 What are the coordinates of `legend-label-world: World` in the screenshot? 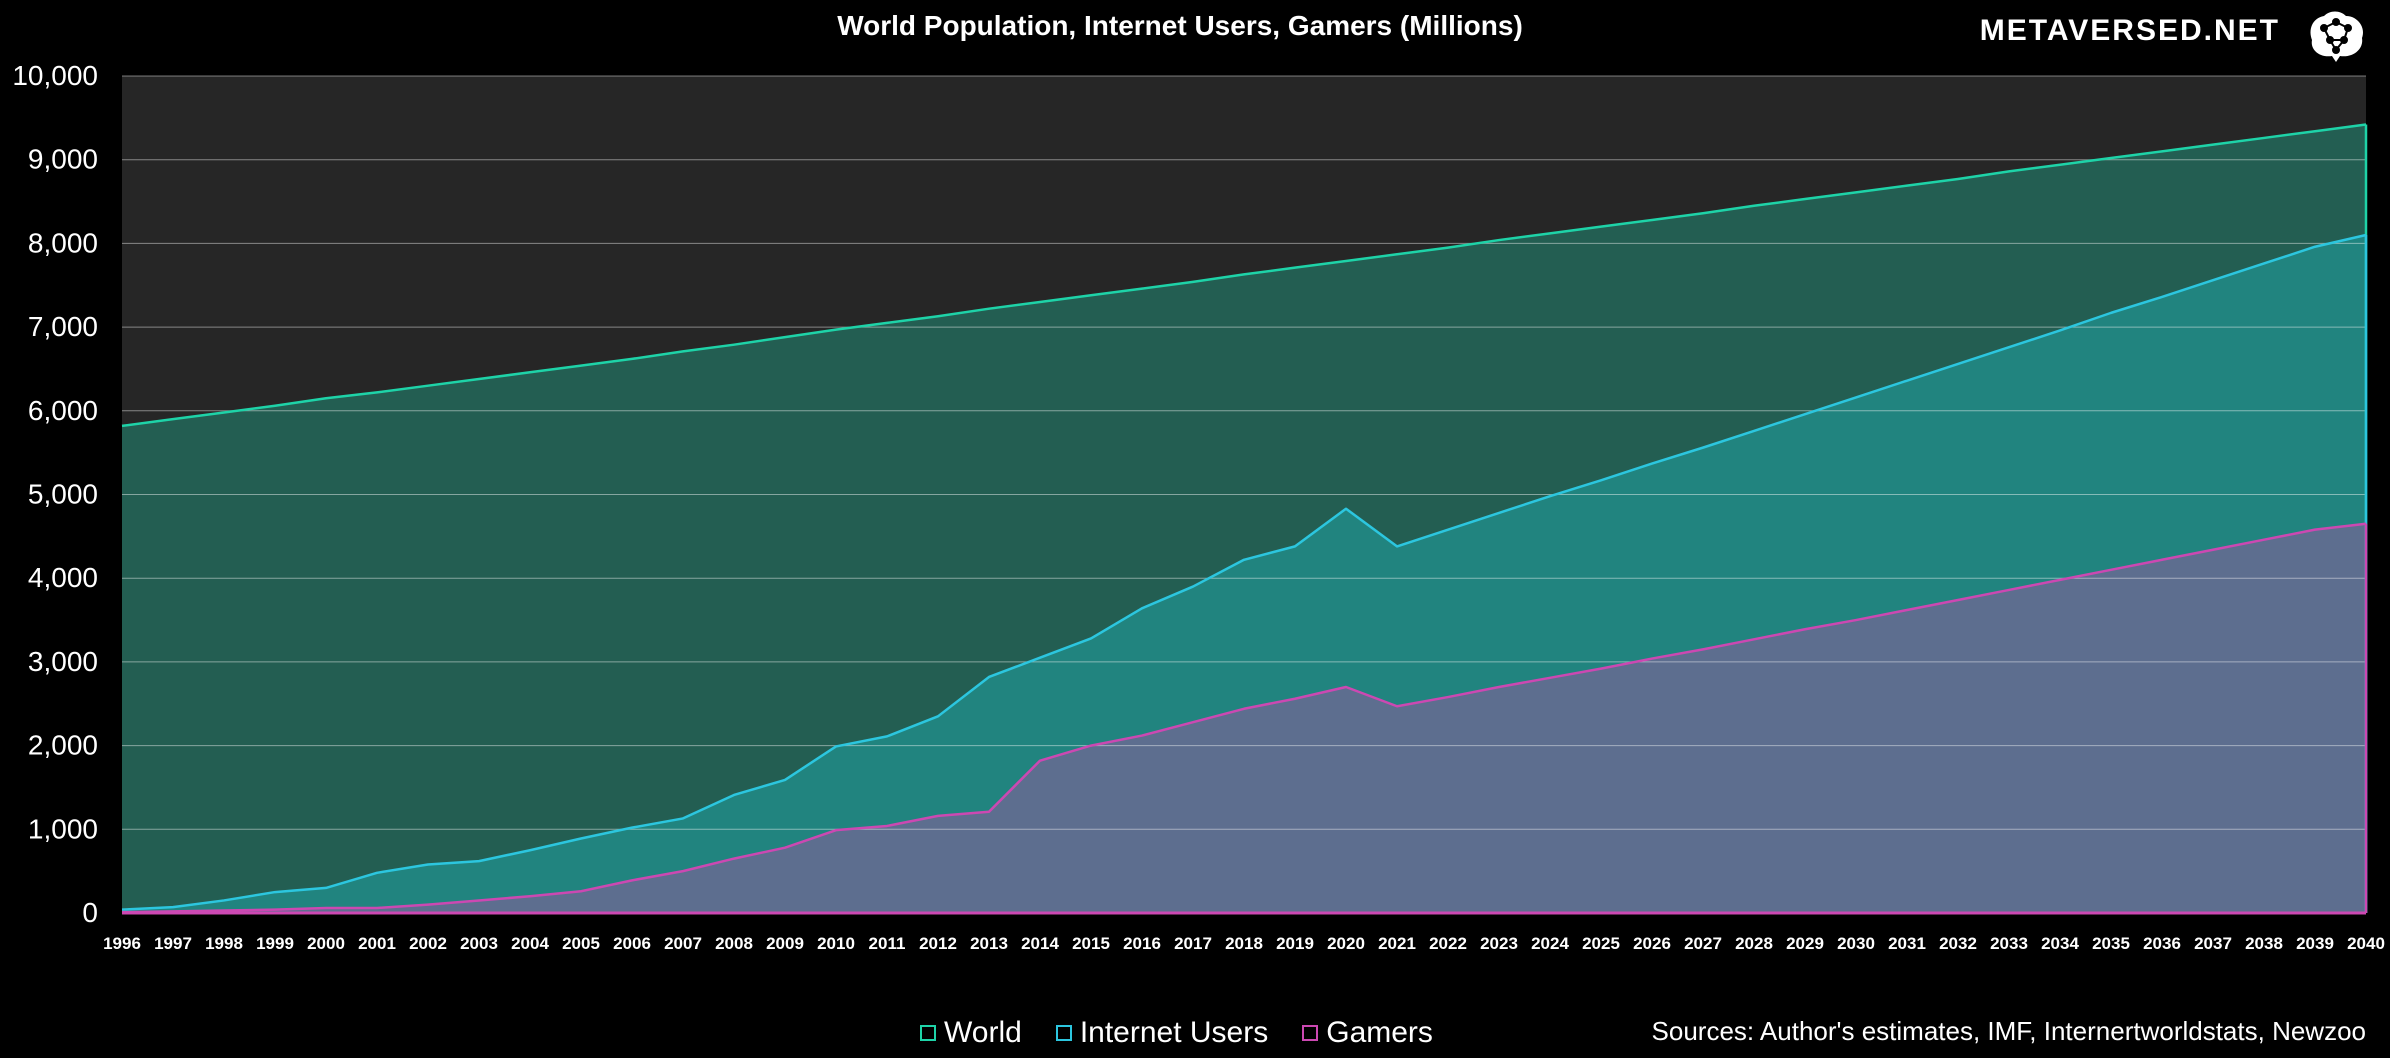 It's located at (983, 1032).